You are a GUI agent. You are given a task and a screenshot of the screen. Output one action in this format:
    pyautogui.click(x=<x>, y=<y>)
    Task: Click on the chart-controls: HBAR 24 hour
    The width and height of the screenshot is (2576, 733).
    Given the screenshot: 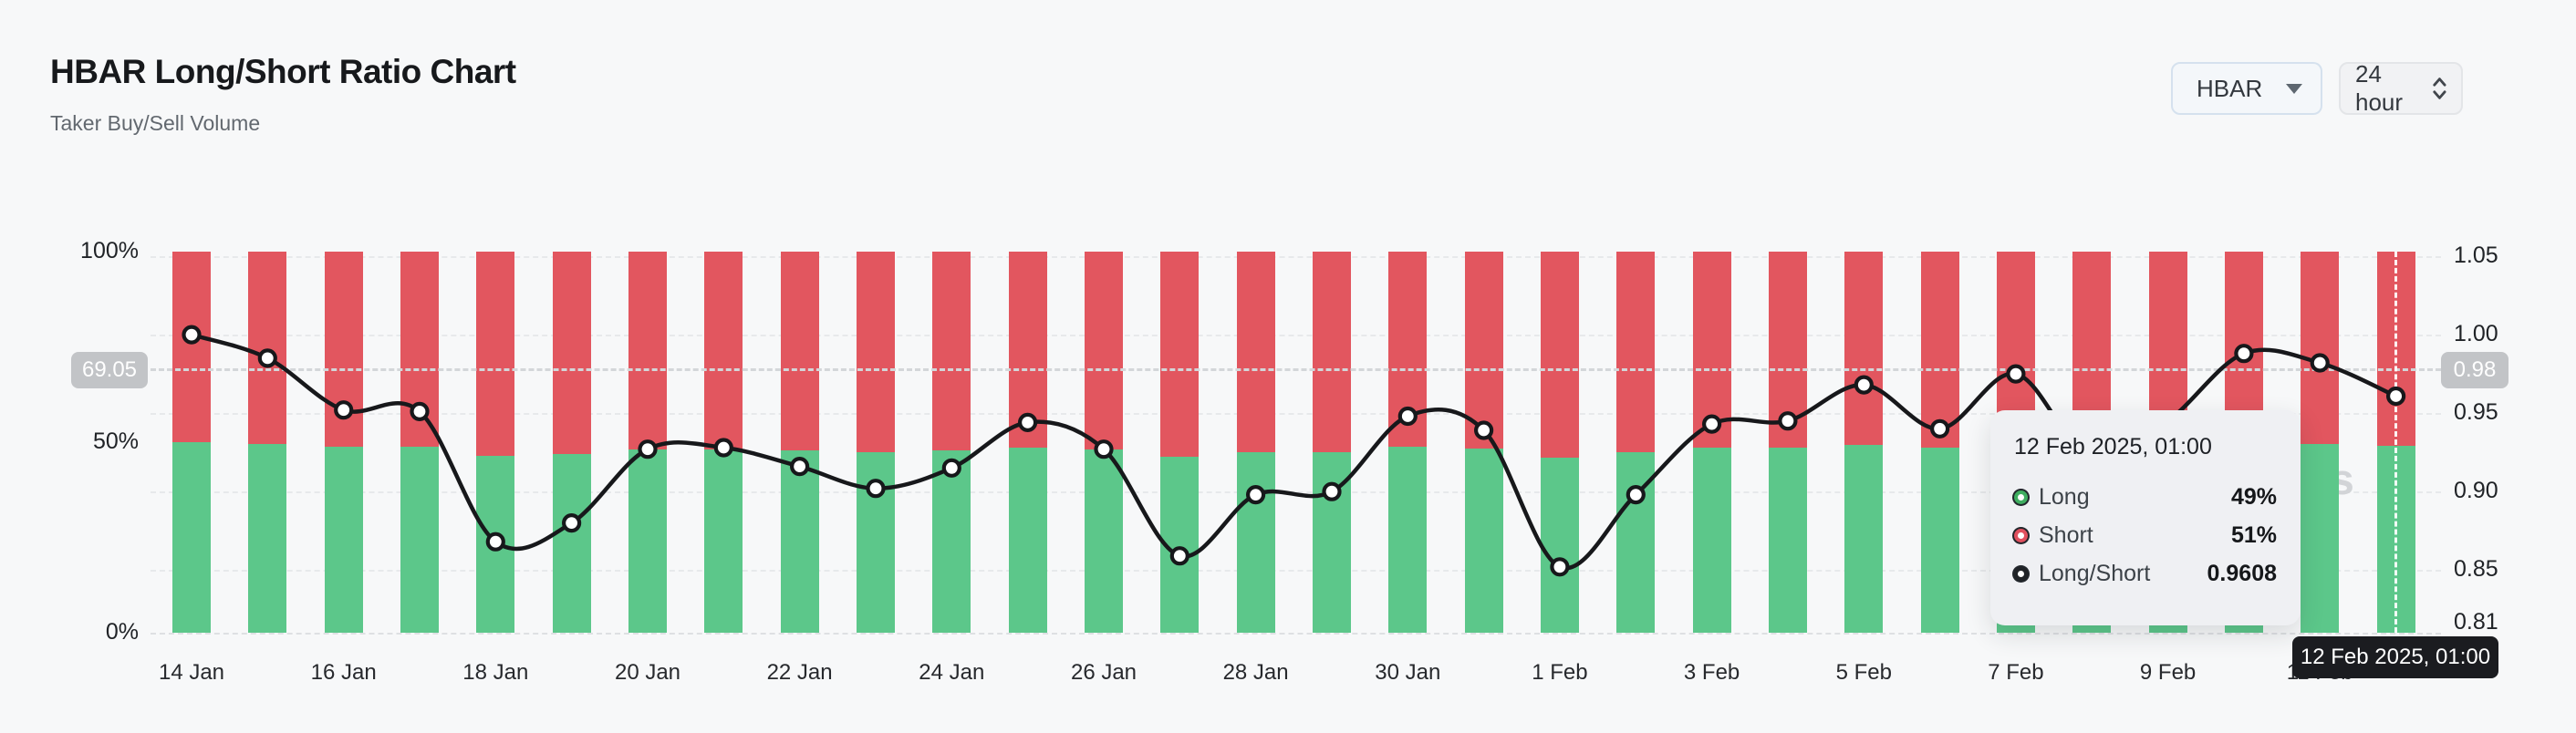 What is the action you would take?
    pyautogui.click(x=2317, y=88)
    